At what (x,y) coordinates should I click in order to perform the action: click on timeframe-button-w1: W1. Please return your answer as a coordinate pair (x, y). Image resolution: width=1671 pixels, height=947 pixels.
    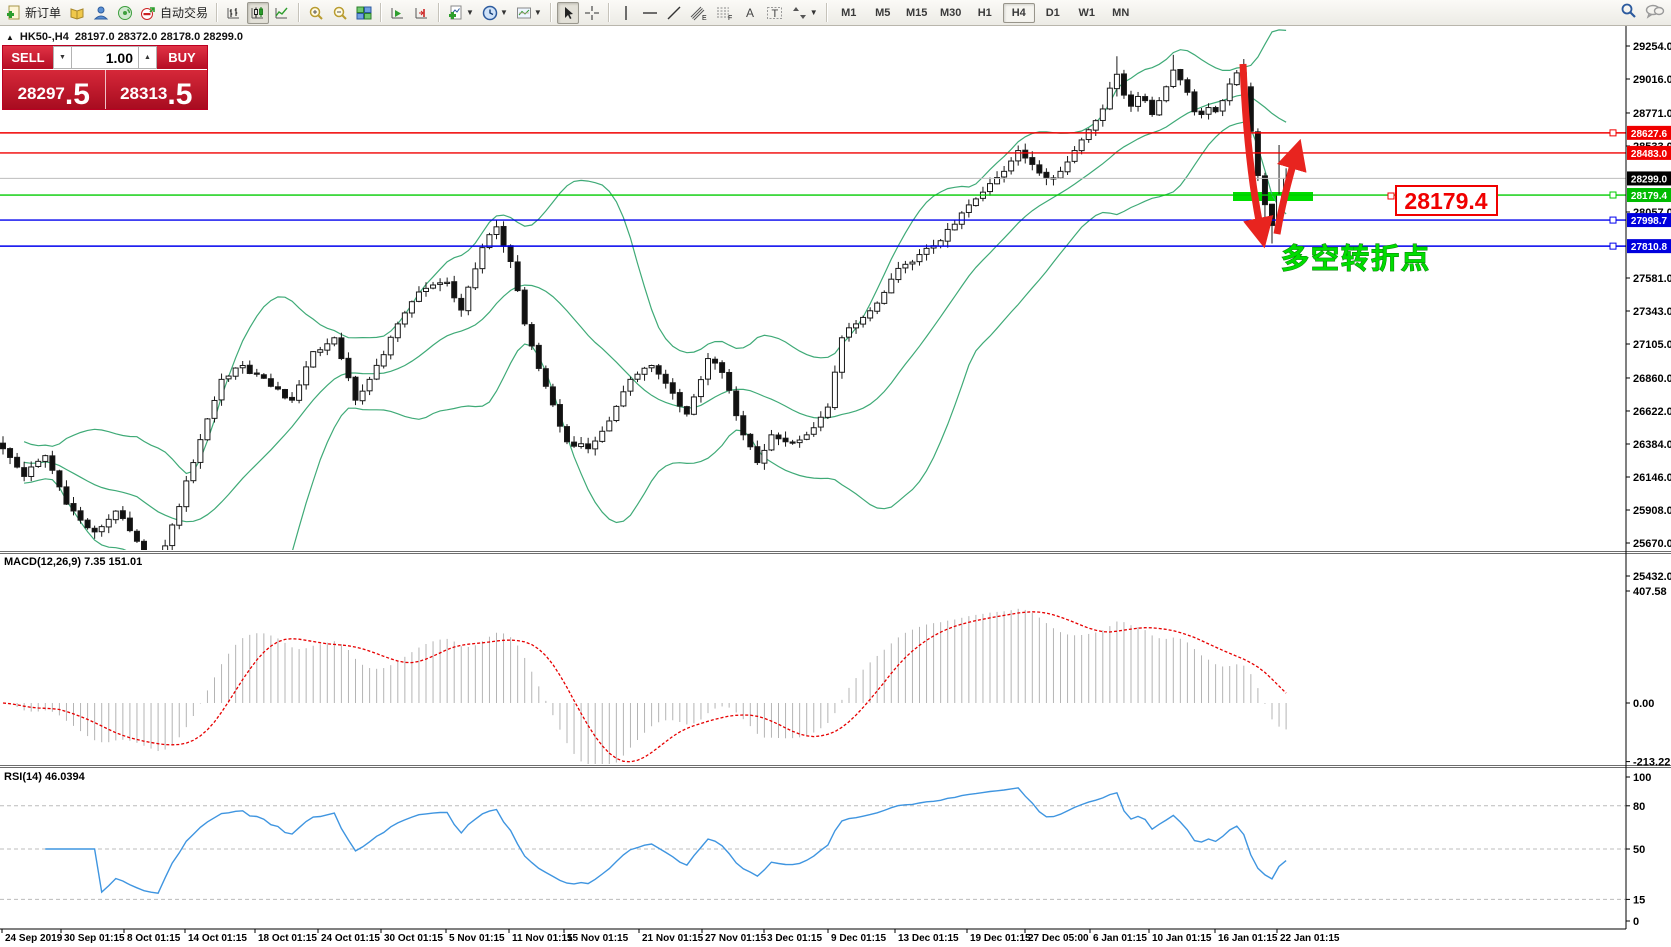
    Looking at the image, I should click on (1086, 12).